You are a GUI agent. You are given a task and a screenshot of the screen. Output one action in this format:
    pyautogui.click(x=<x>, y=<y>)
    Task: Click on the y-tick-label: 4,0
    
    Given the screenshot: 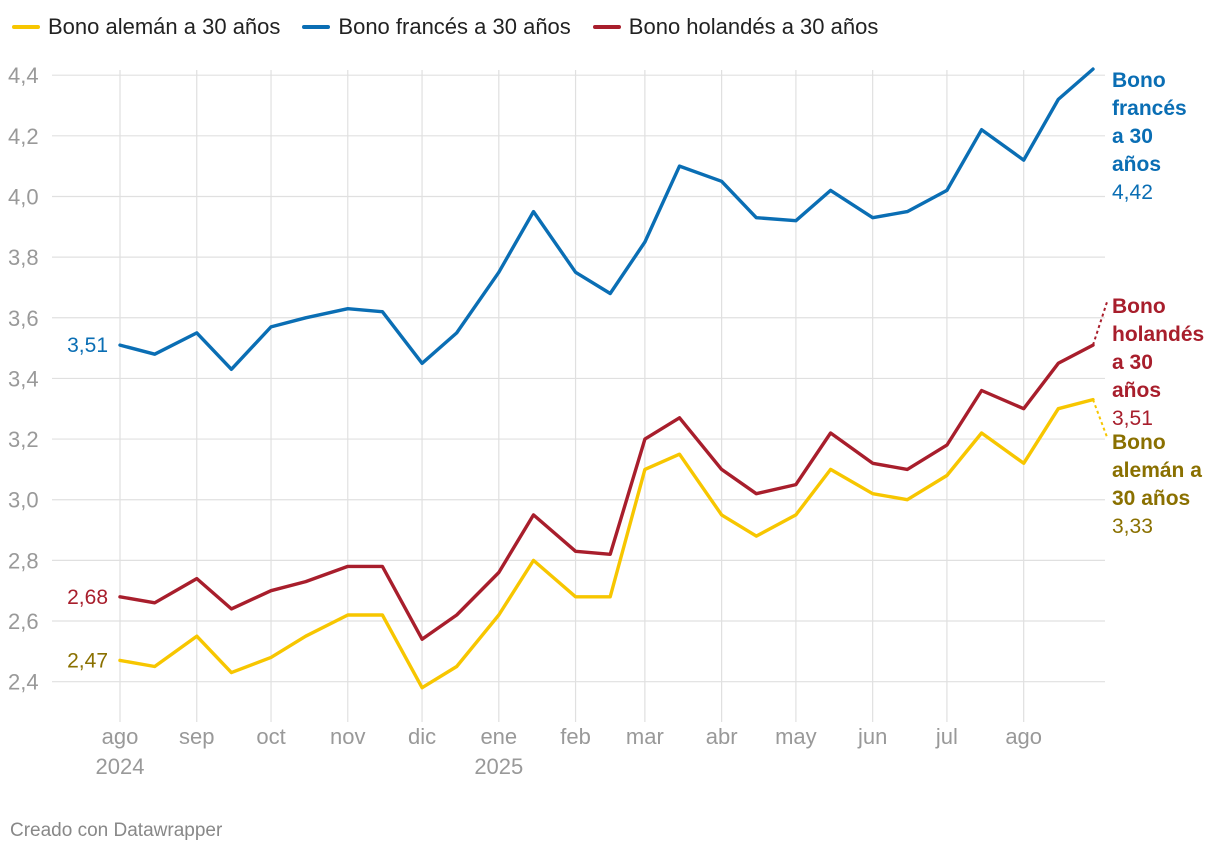 What is the action you would take?
    pyautogui.click(x=23, y=196)
    